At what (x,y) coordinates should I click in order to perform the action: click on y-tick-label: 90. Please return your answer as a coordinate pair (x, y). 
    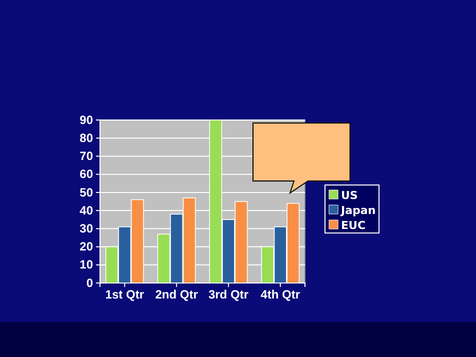
    Looking at the image, I should click on (87, 119).